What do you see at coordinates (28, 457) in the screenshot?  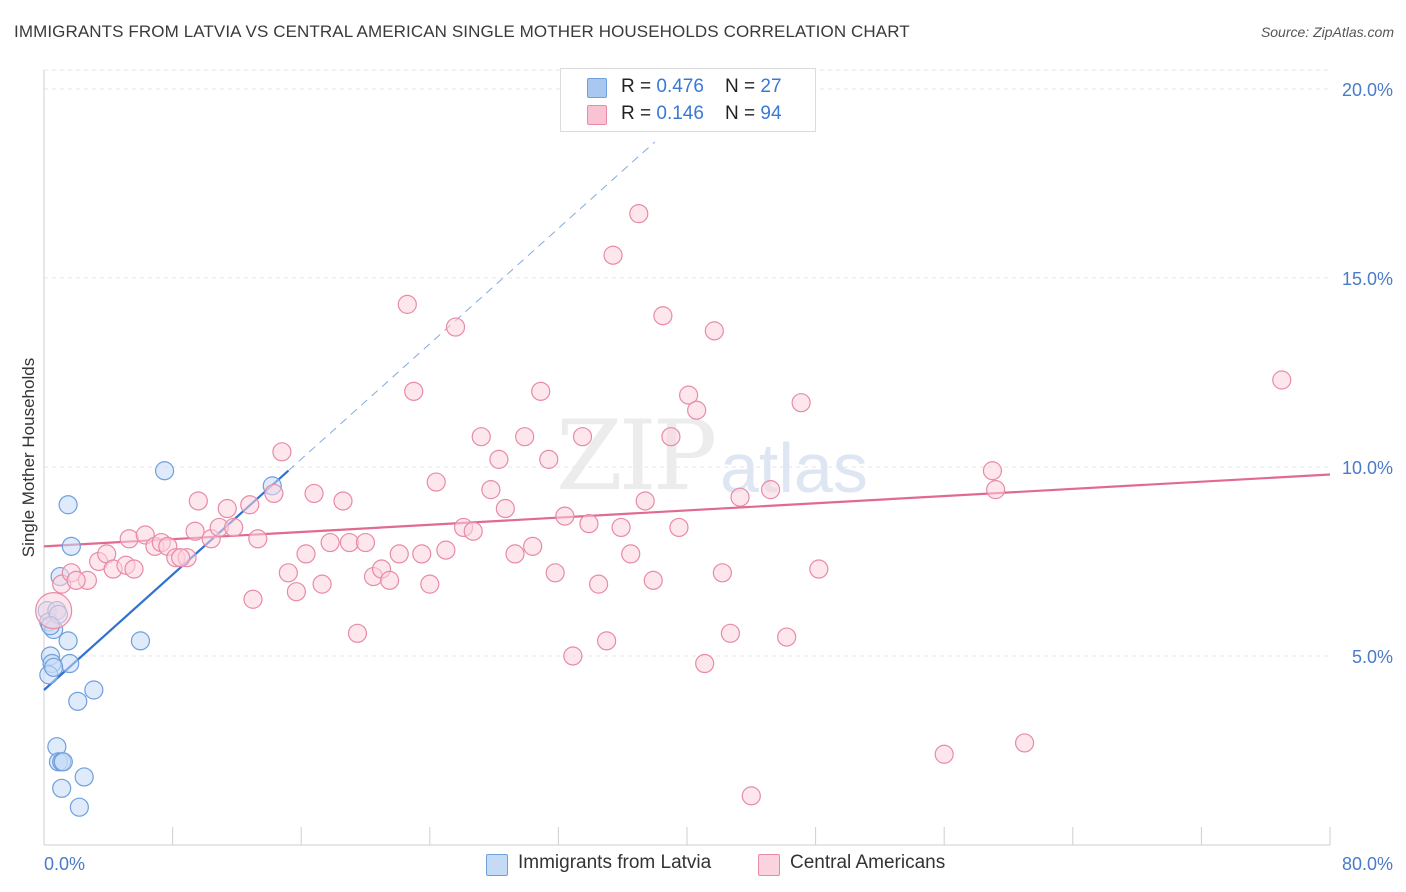 I see `y-axis-label: Single Mother Households` at bounding box center [28, 457].